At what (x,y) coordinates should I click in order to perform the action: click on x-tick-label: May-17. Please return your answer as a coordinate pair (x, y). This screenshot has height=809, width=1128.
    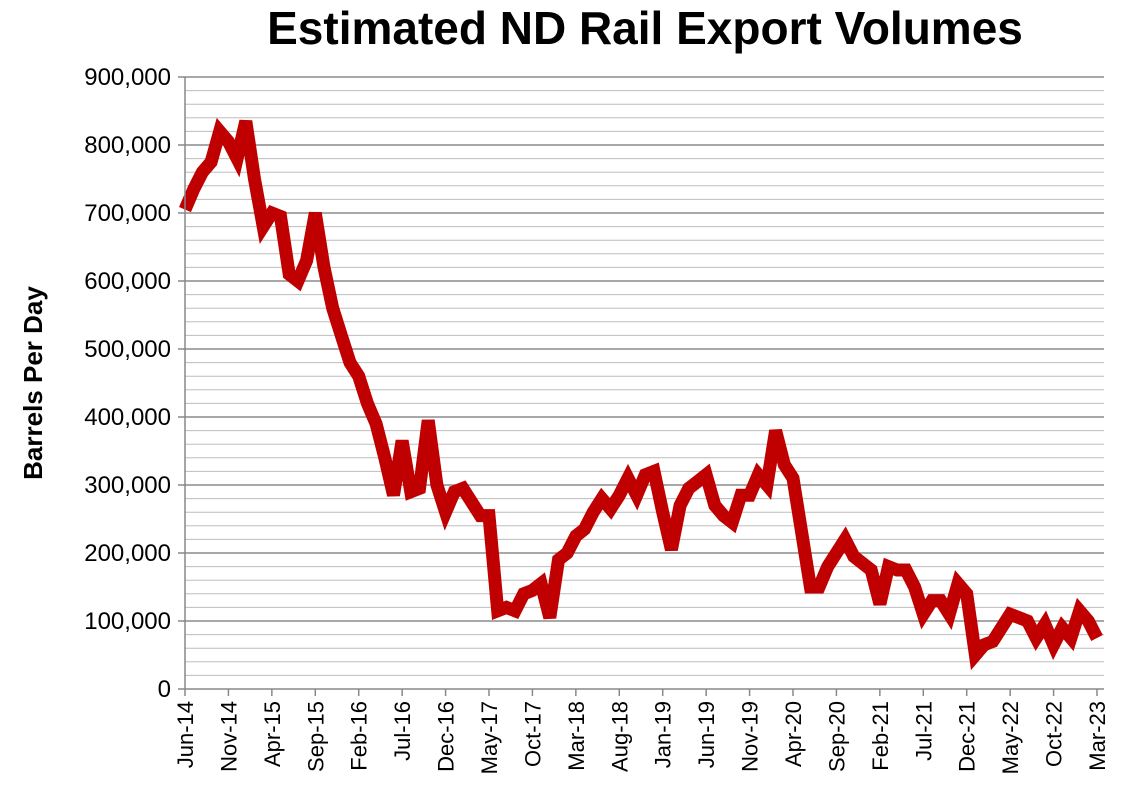
    Looking at the image, I should click on (489, 737).